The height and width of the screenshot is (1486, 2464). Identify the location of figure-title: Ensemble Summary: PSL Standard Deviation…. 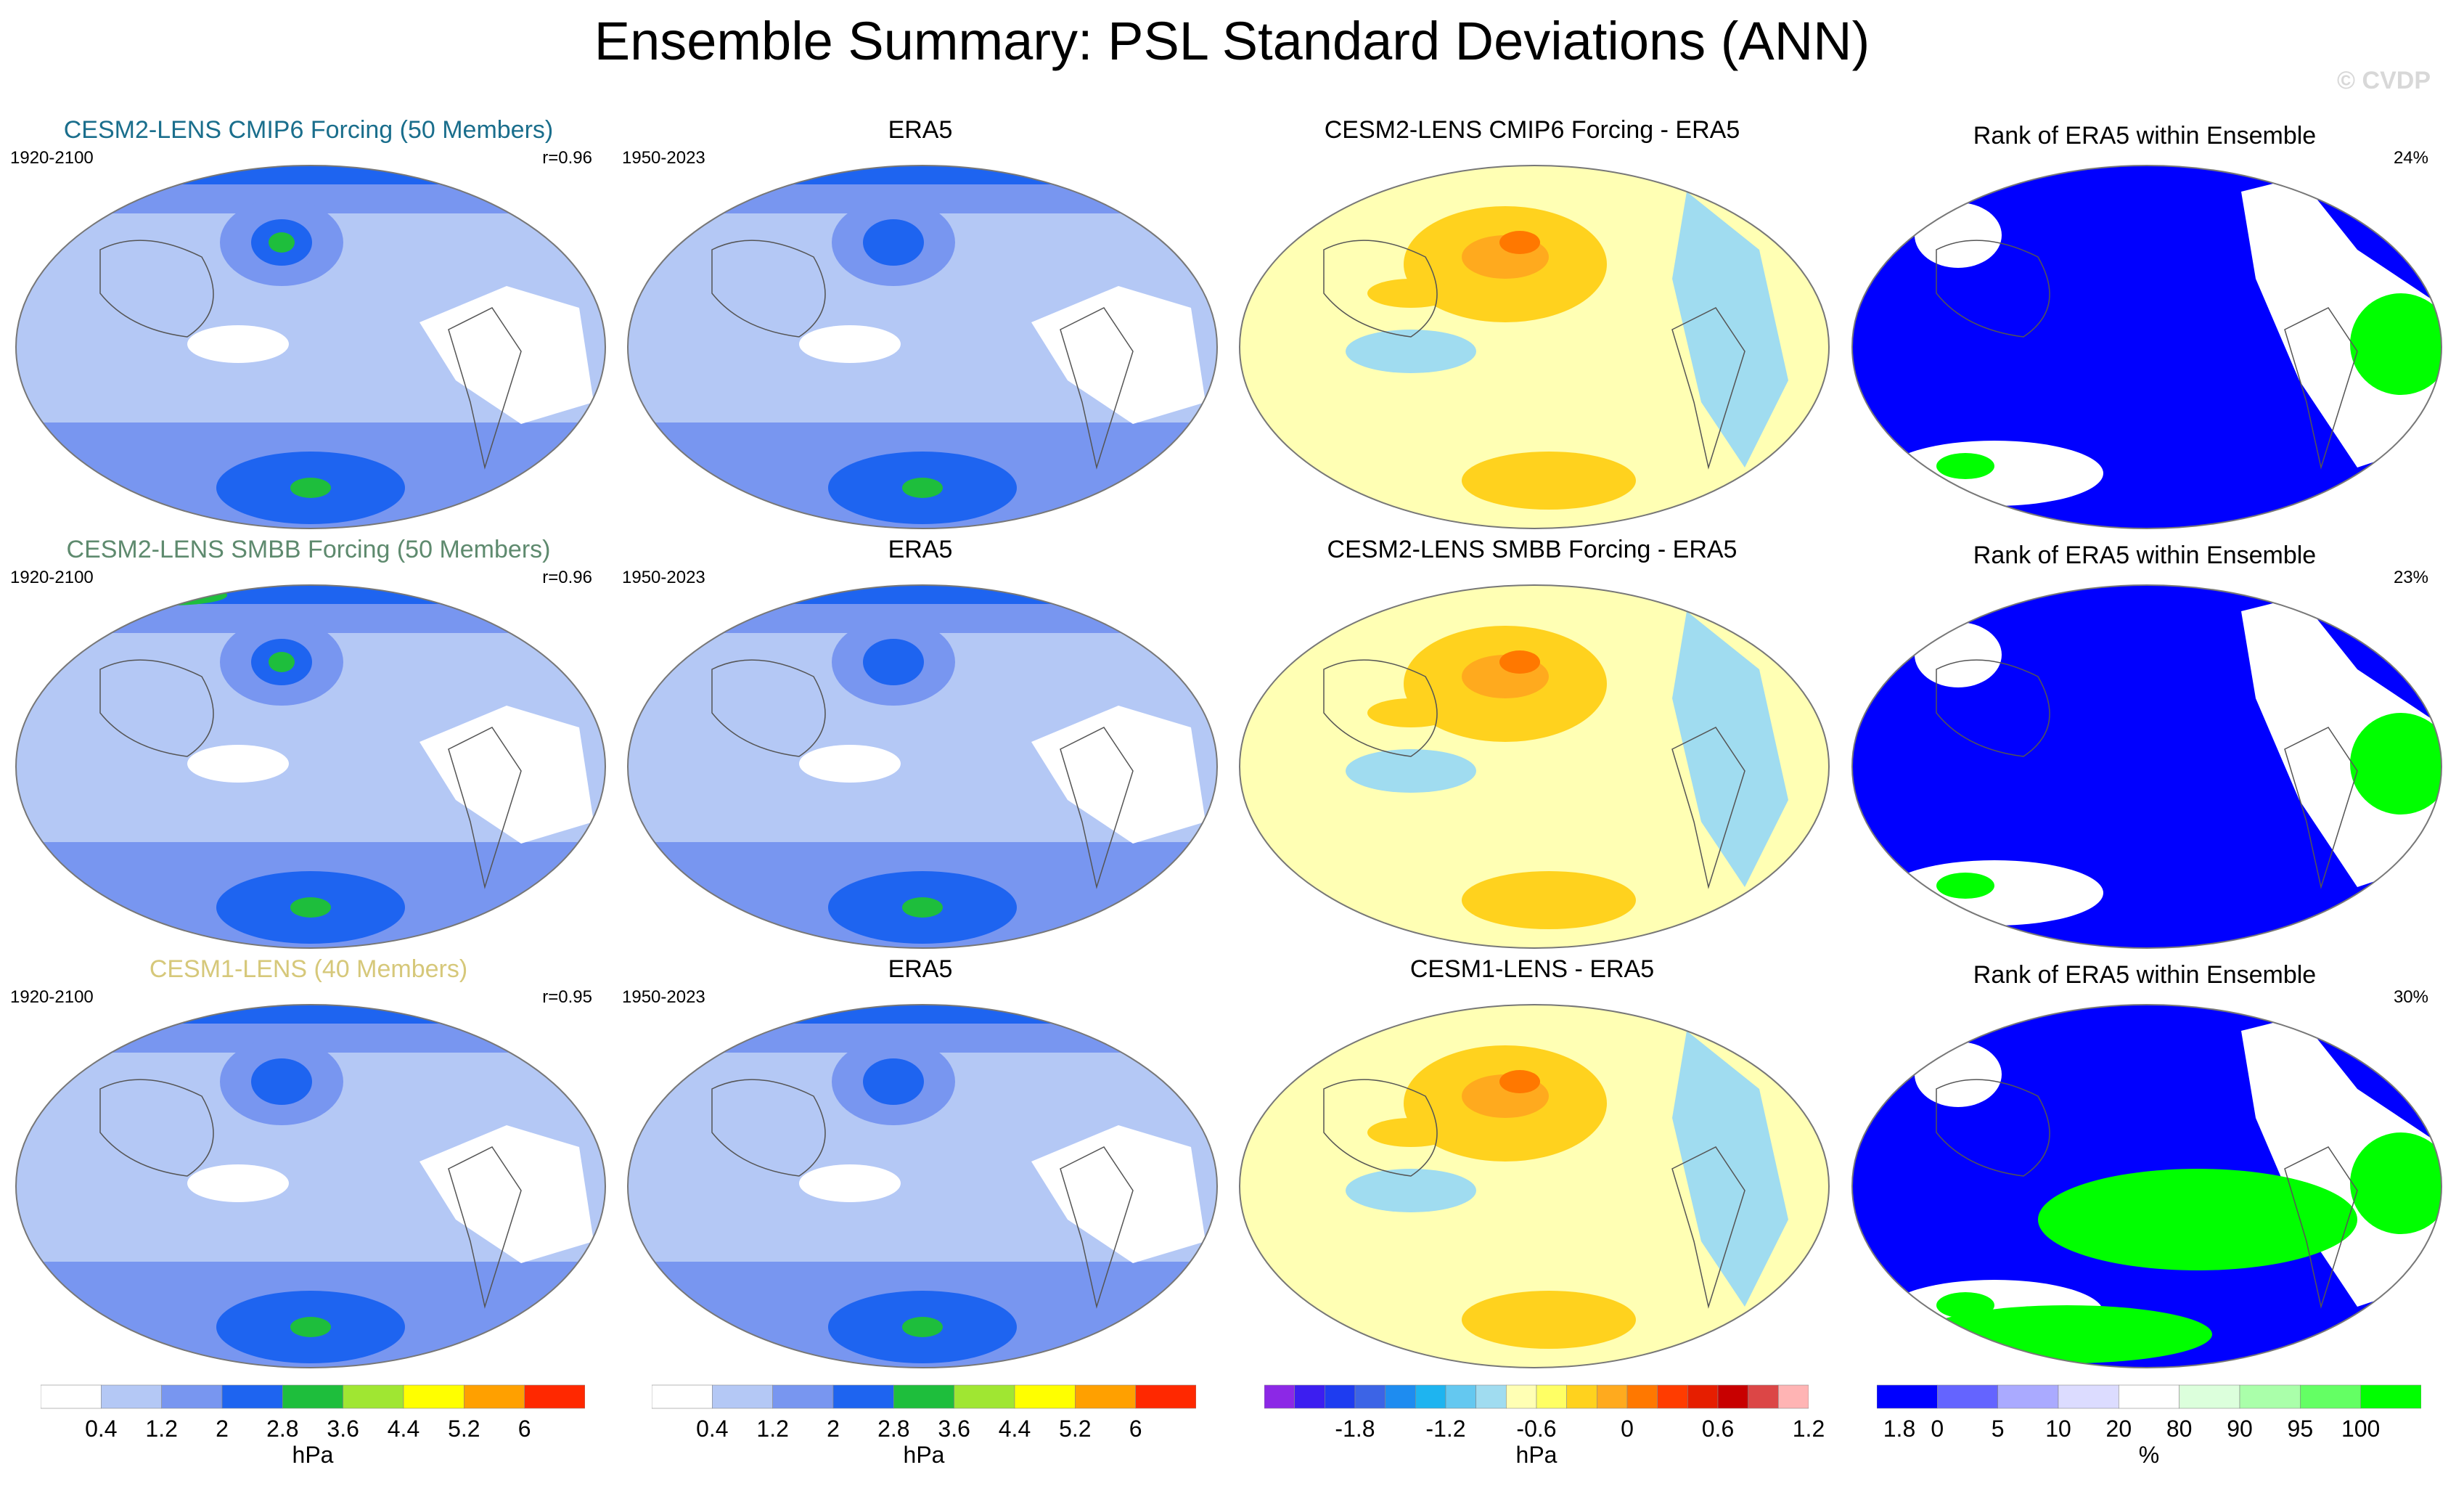
(1232, 41).